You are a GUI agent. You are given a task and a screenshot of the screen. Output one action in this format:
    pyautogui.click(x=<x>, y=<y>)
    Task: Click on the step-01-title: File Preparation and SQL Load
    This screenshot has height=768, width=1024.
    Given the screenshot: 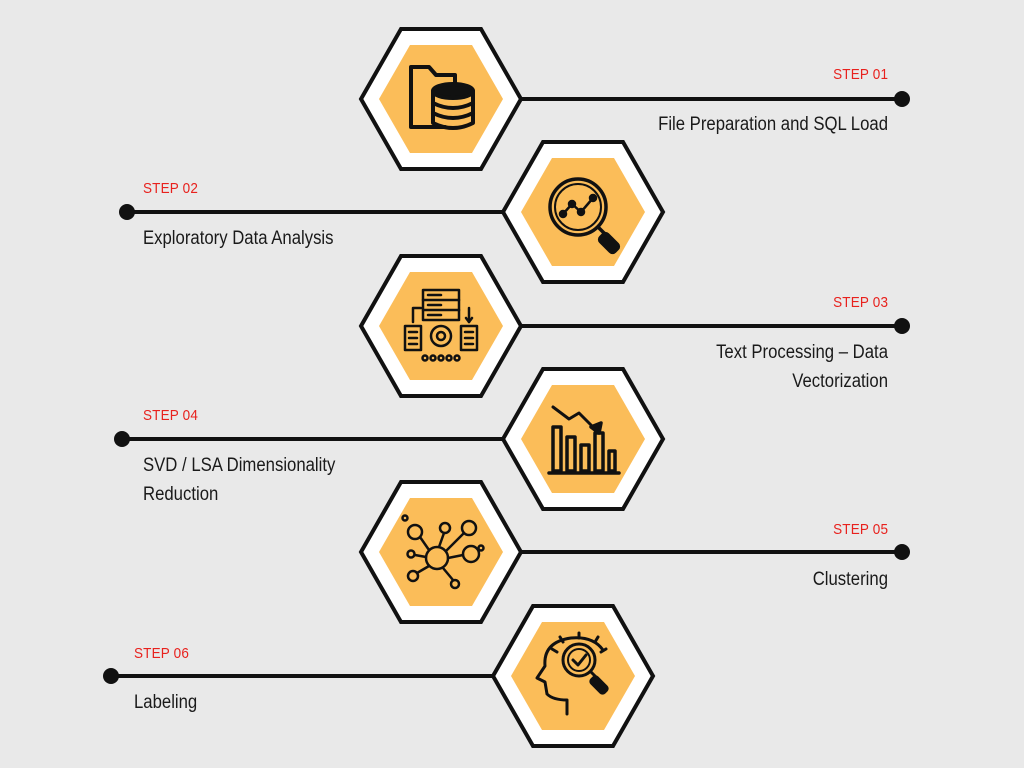 What is the action you would take?
    pyautogui.click(x=773, y=124)
    